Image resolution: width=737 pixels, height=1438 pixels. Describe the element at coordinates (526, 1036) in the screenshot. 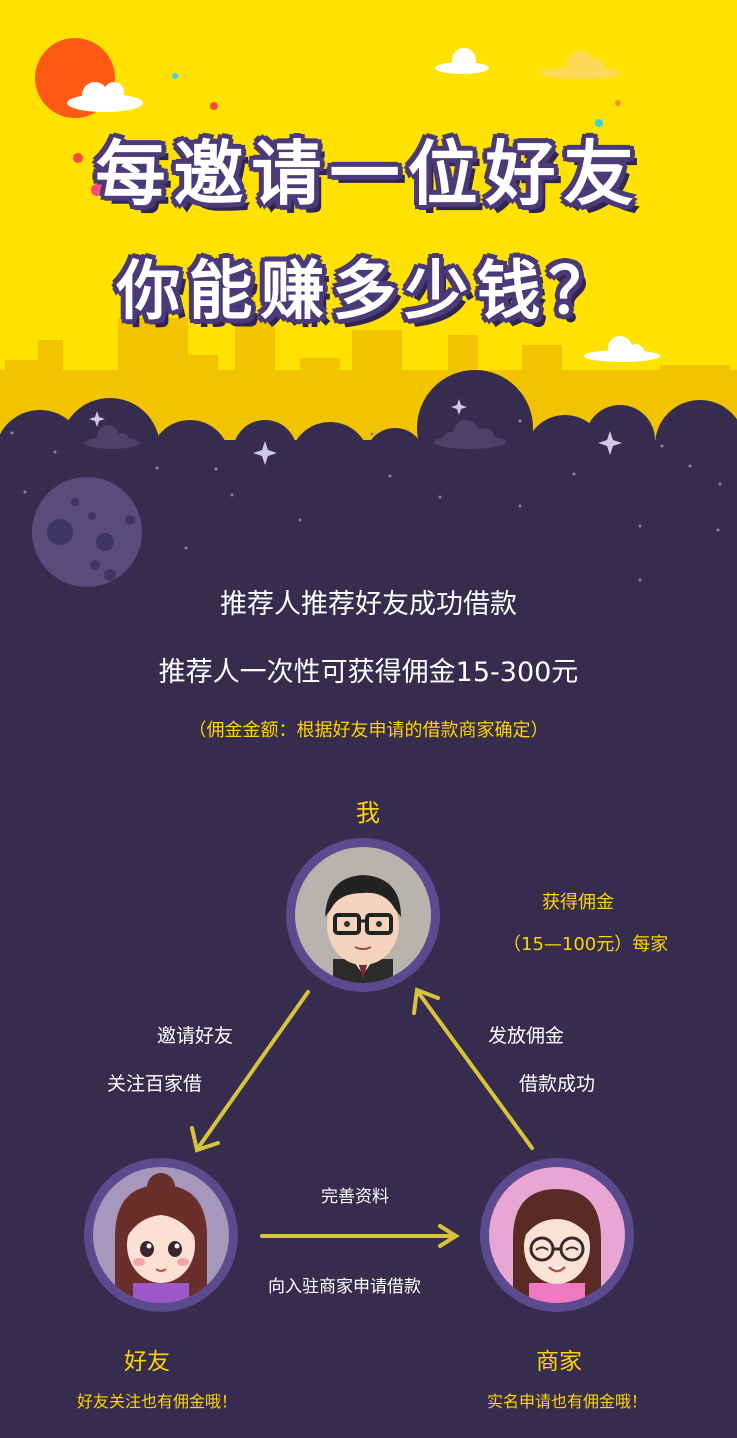

I see `right-edge-line1: 发放佣金` at that location.